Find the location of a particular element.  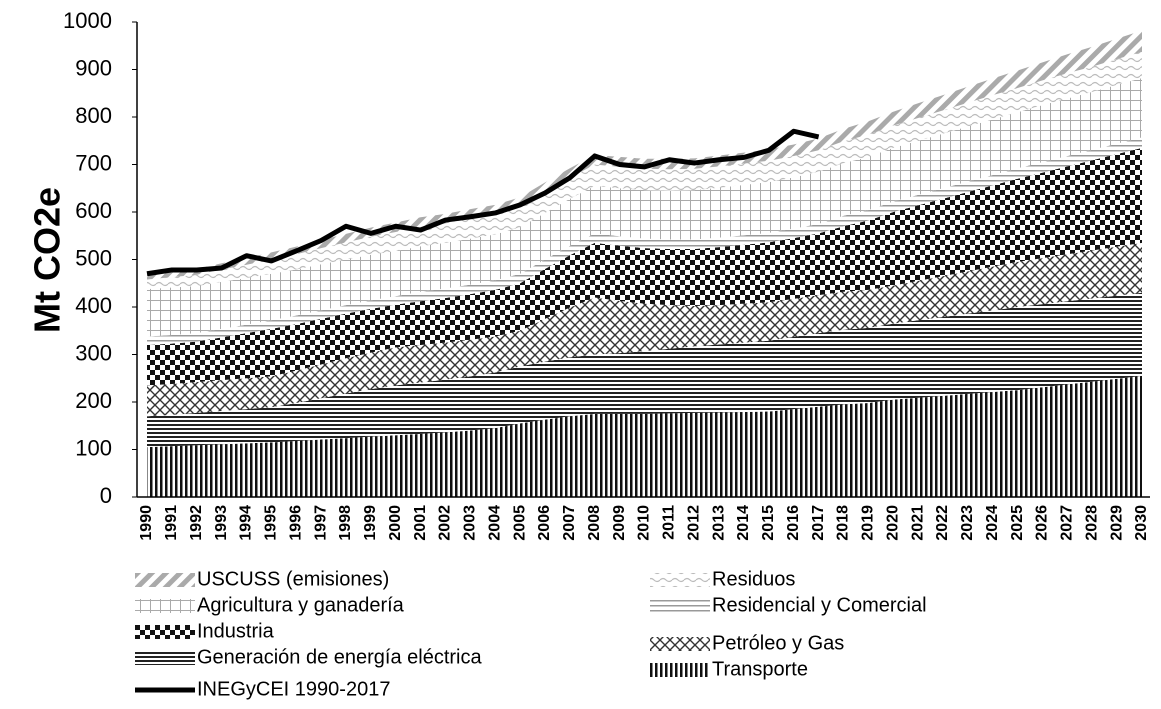

y-axis-label: Mt CO2e is located at coordinates (47, 260).